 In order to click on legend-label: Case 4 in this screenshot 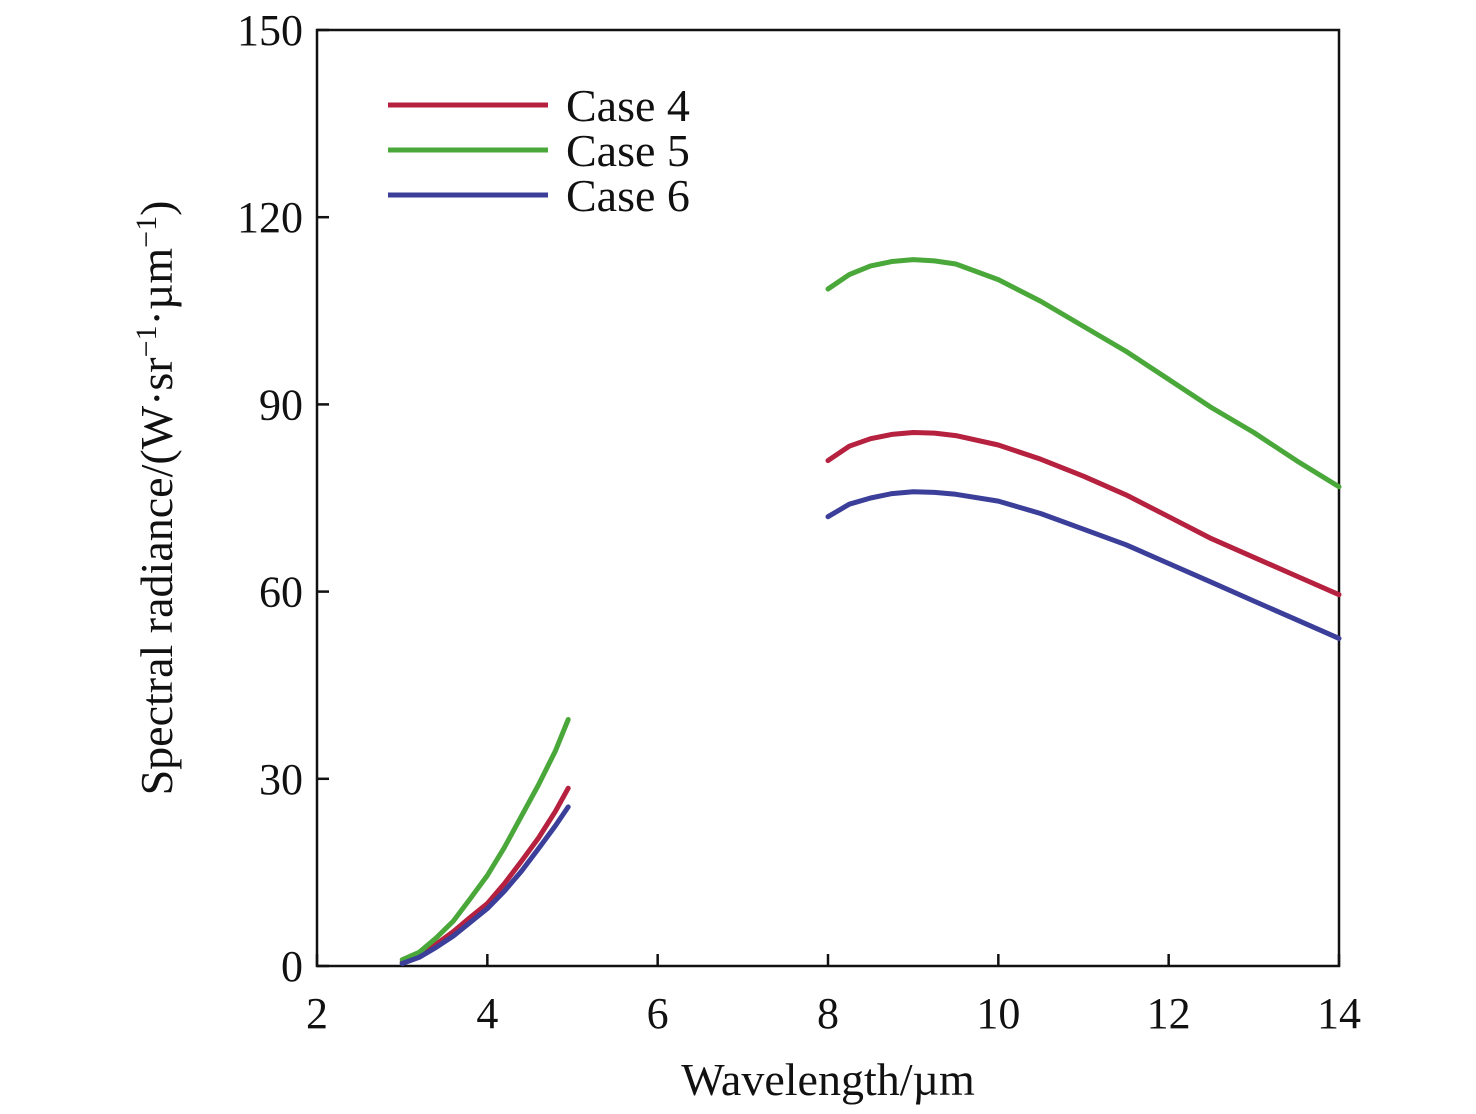, I will do `click(628, 105)`.